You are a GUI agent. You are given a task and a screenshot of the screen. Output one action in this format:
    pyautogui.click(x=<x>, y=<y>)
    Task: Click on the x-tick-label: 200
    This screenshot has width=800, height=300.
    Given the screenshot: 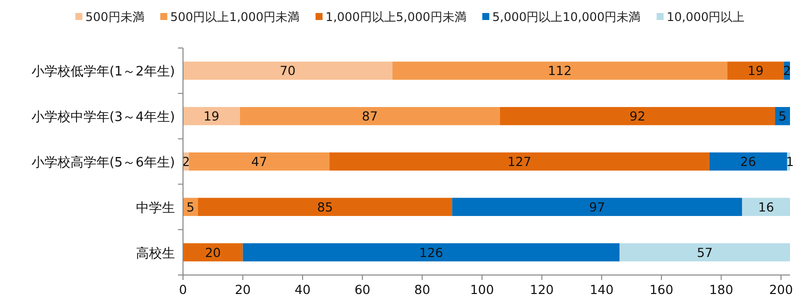 What is the action you would take?
    pyautogui.click(x=781, y=289)
    